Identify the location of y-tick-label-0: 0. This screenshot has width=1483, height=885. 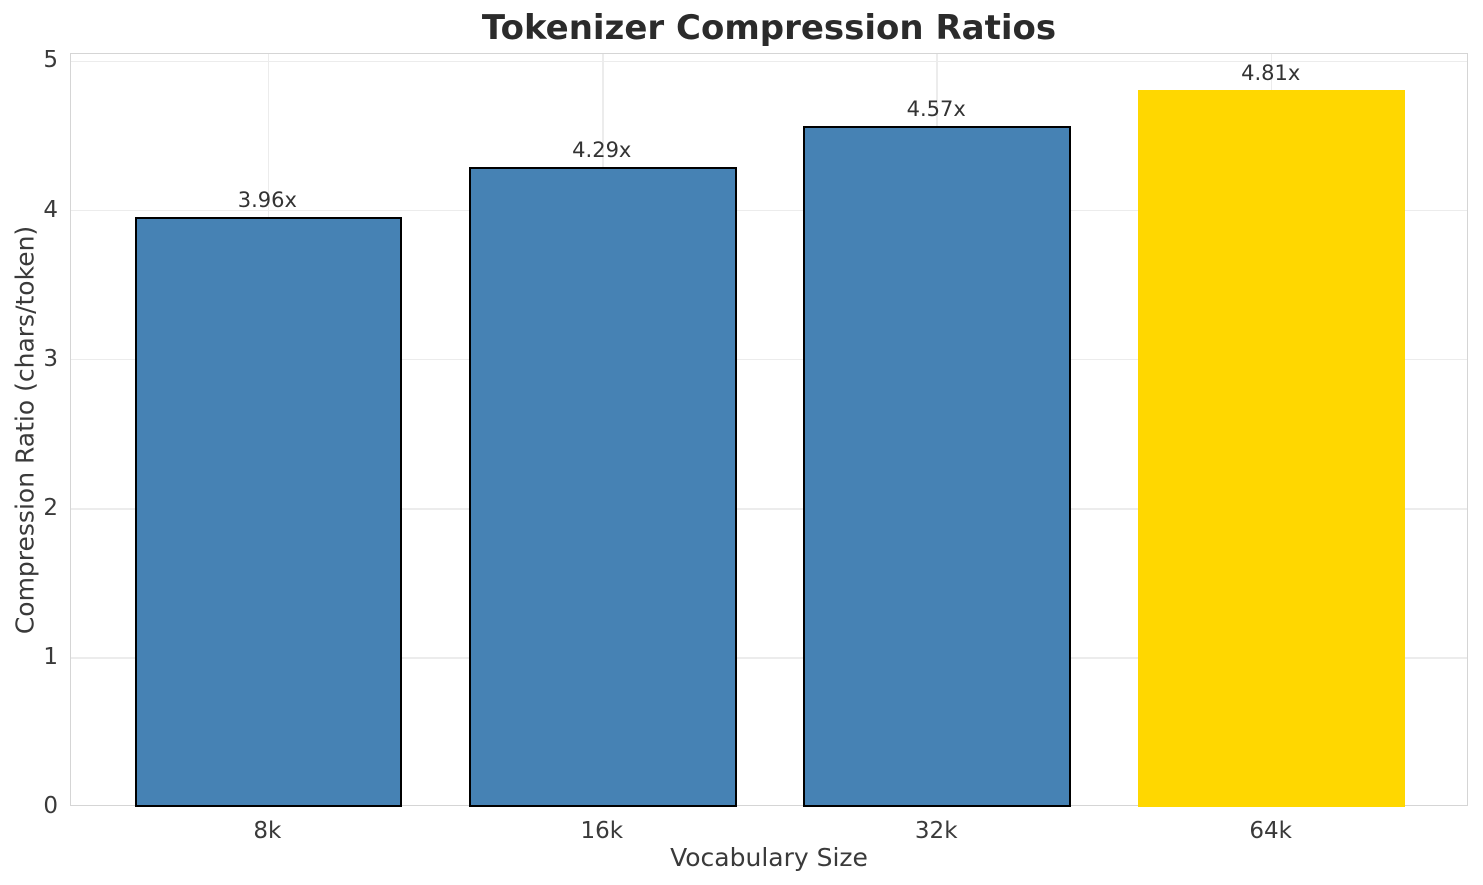
(50, 806).